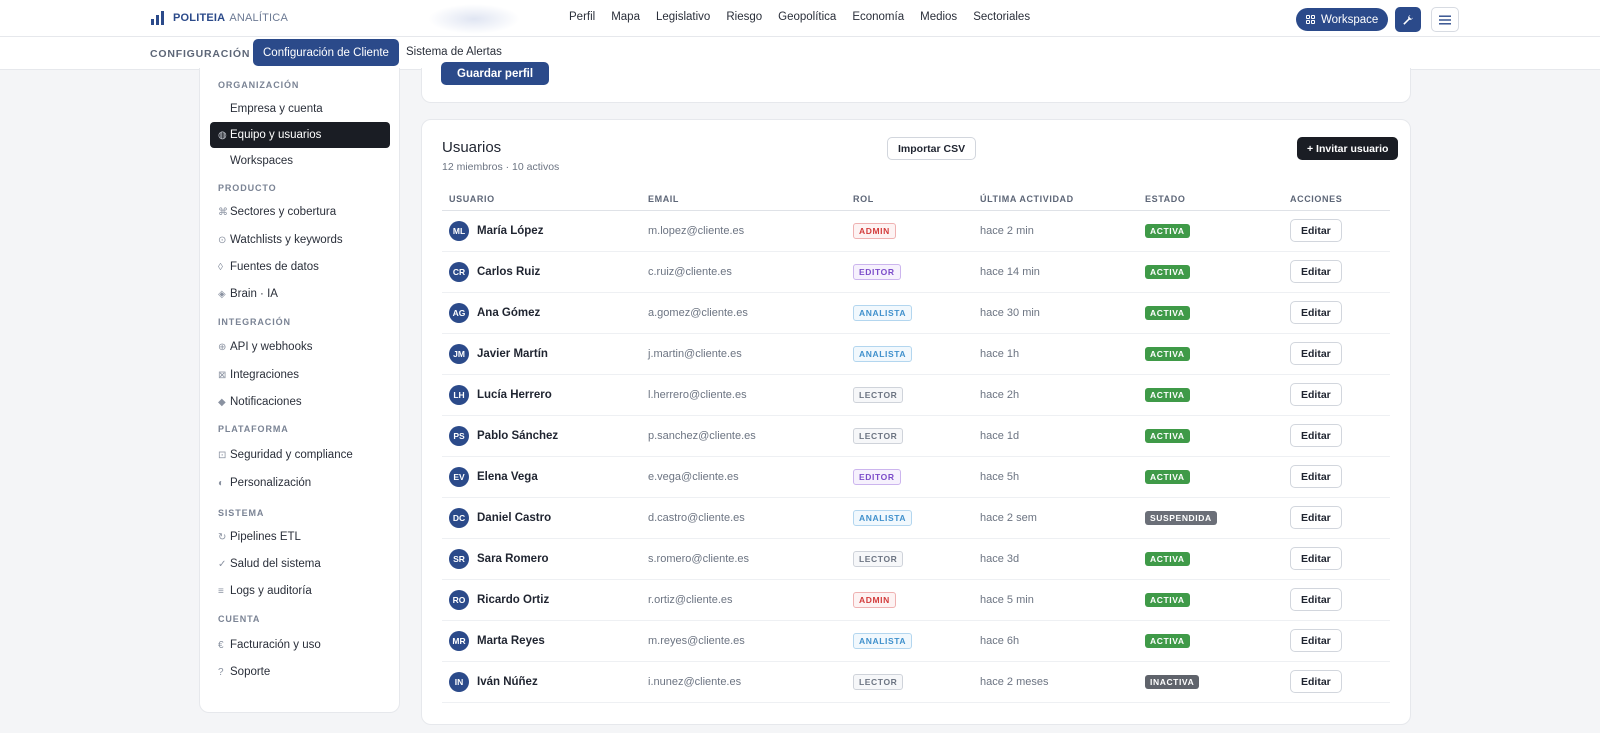 This screenshot has width=1600, height=733. Describe the element at coordinates (909, 199) in the screenshot. I see `column-header: ROL` at that location.